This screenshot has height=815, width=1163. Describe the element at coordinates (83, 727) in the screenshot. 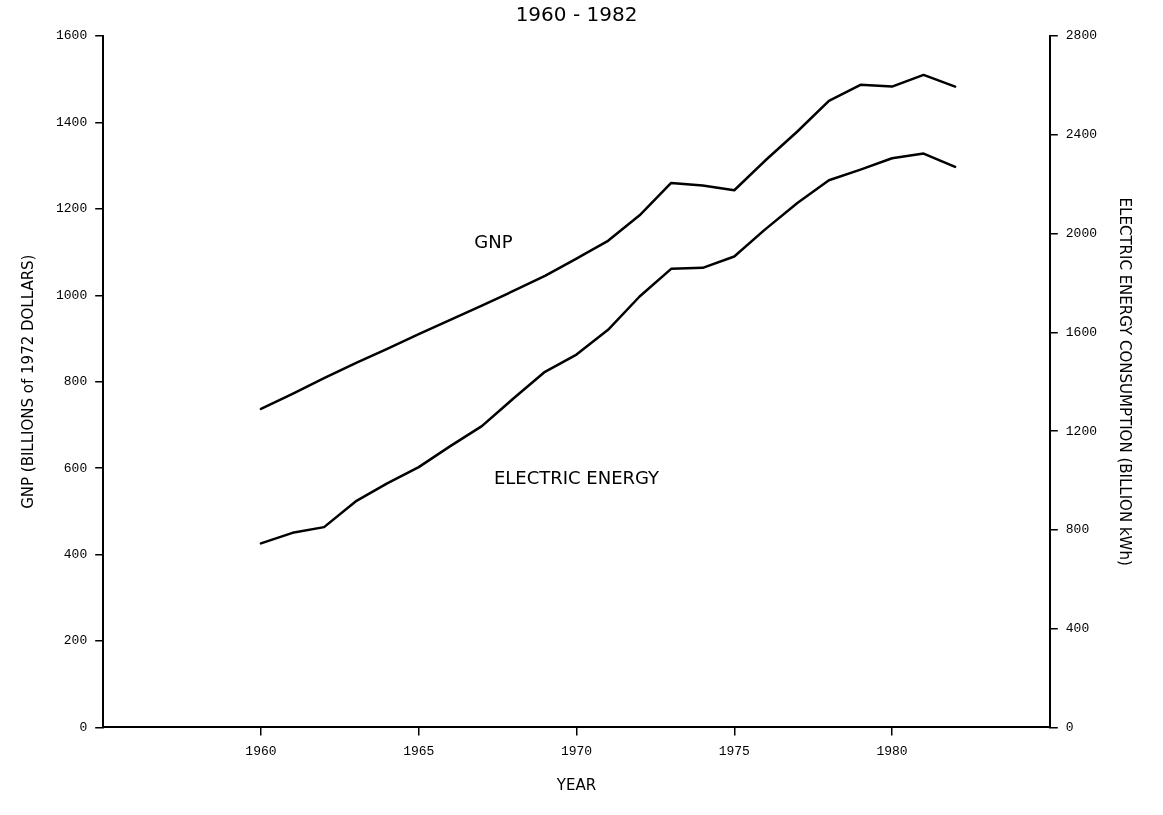

I see `y-tick-label: 0` at that location.